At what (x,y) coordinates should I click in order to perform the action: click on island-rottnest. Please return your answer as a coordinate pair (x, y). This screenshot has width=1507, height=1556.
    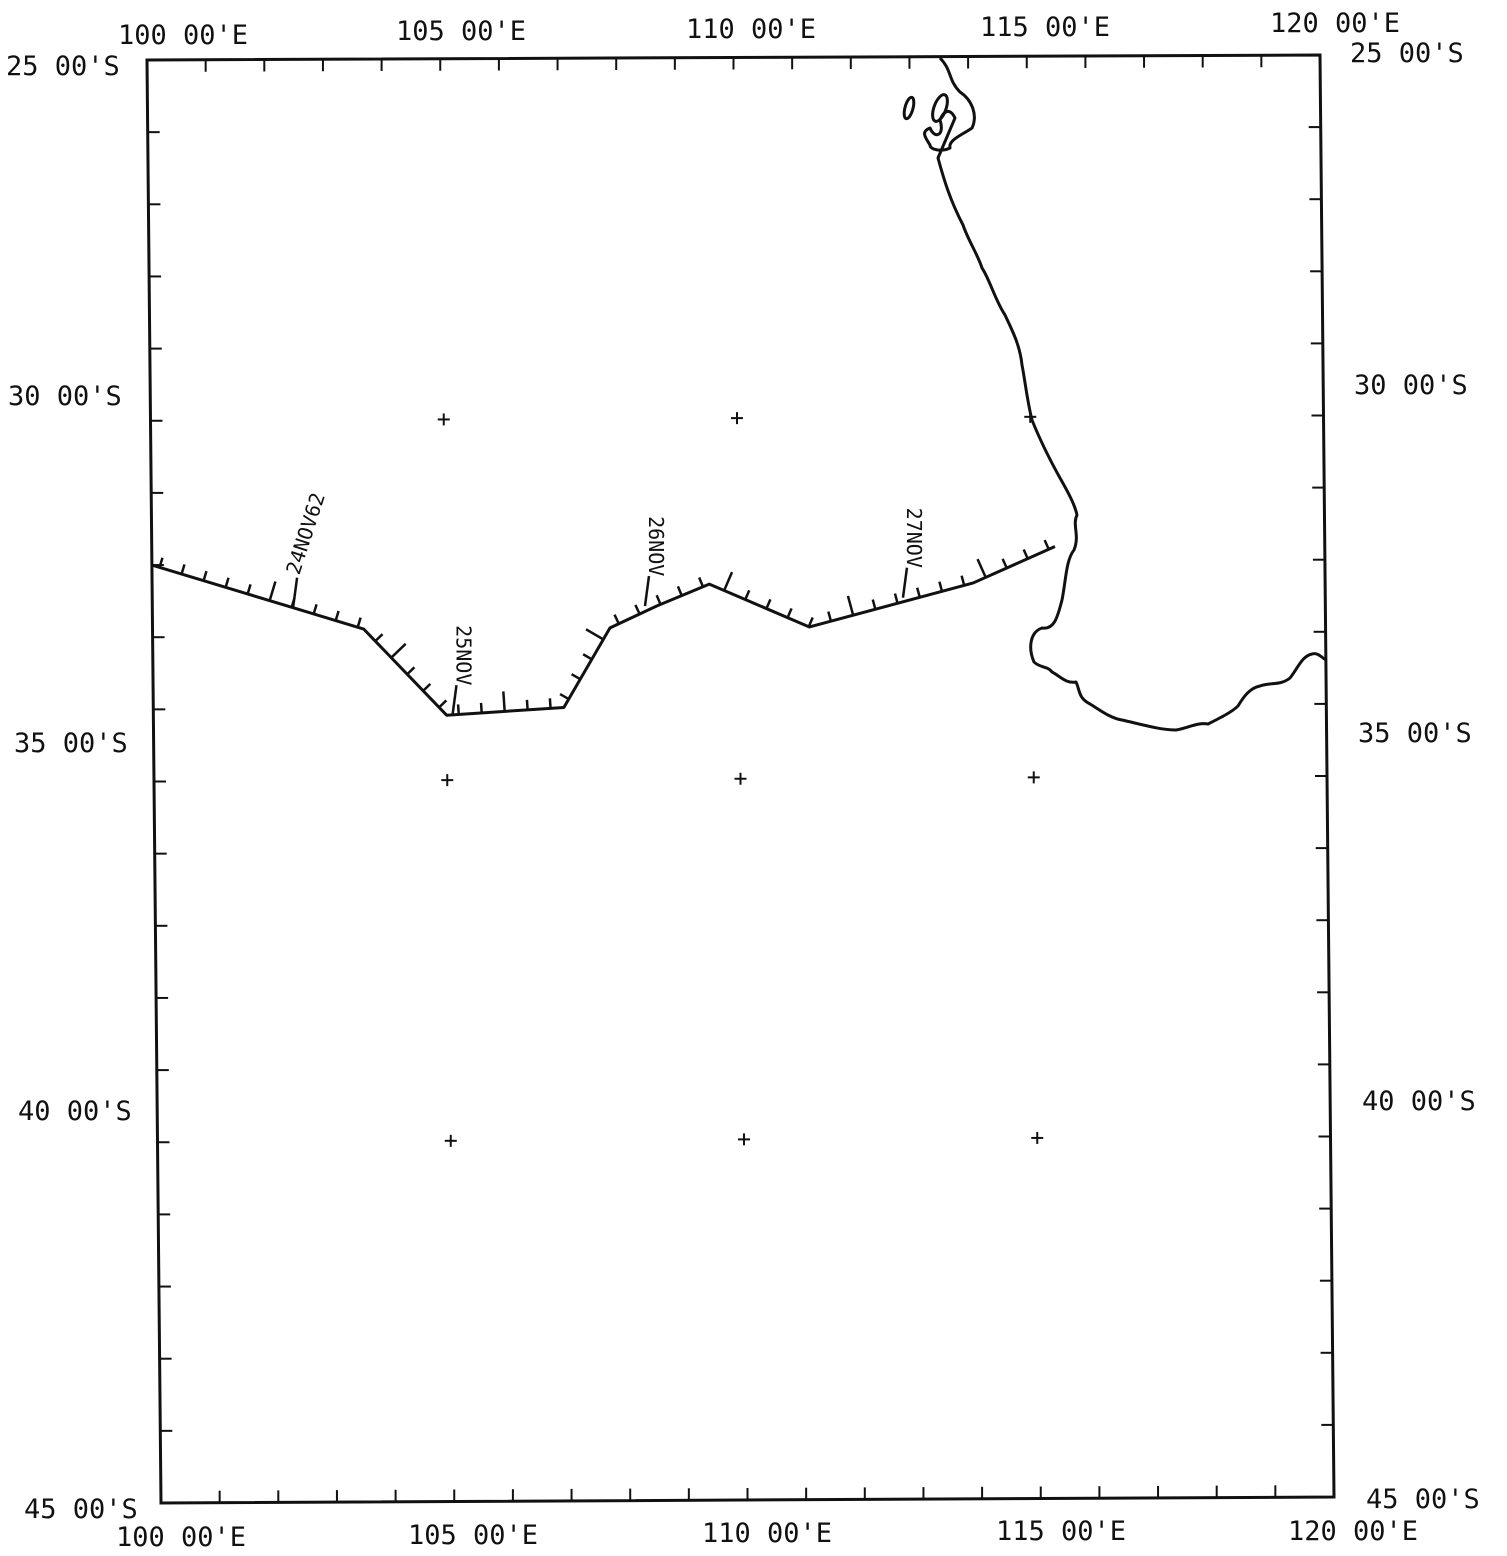
    Looking at the image, I should click on (940, 108).